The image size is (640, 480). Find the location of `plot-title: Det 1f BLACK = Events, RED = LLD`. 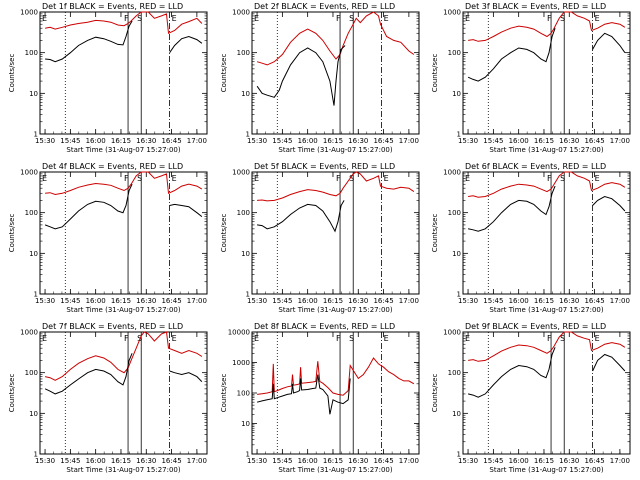

plot-title: Det 1f BLACK = Events, RED = LLD is located at coordinates (112, 6).